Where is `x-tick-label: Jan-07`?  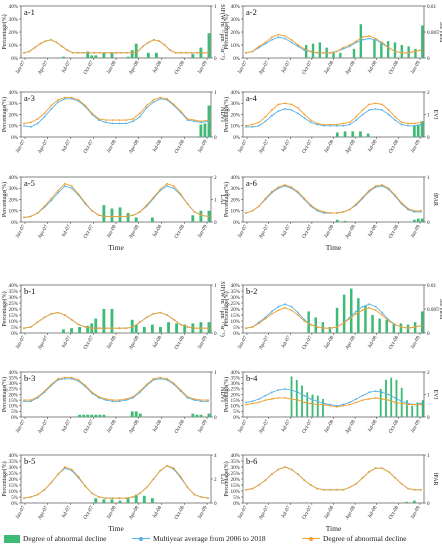
x-tick-label: Jan-07 is located at coordinates (21, 231).